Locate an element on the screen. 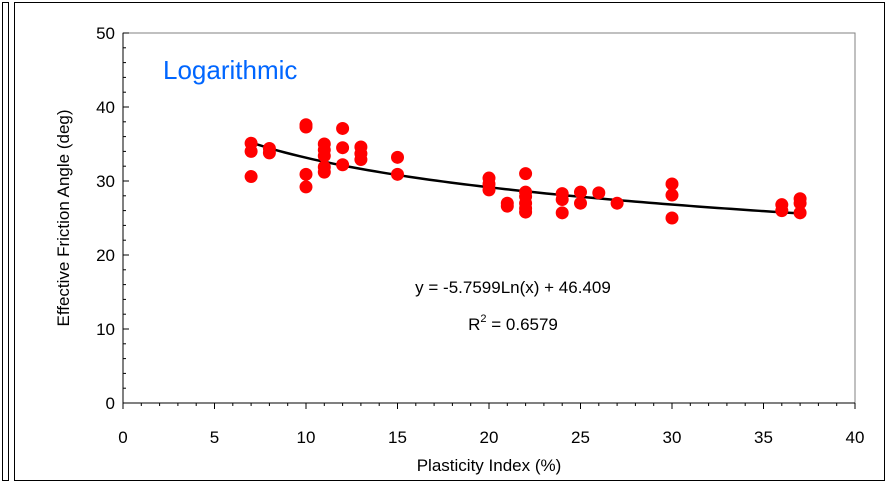  x-tick-label: 10 is located at coordinates (306, 437).